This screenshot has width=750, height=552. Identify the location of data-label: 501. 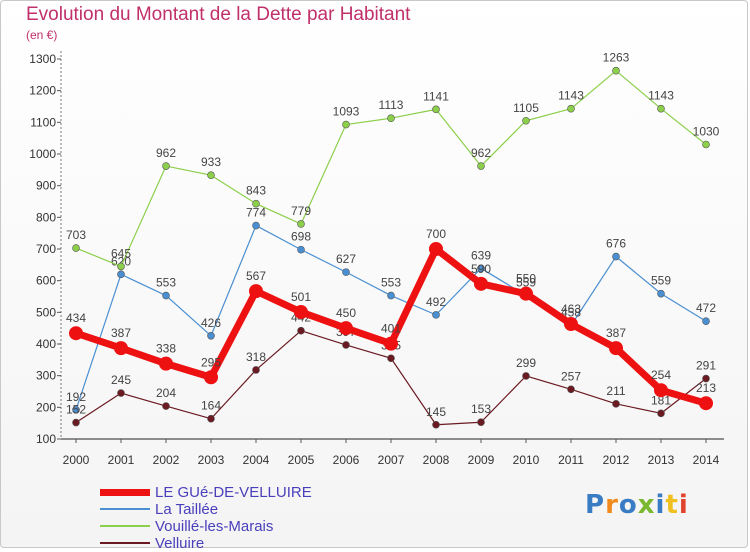
(301, 297).